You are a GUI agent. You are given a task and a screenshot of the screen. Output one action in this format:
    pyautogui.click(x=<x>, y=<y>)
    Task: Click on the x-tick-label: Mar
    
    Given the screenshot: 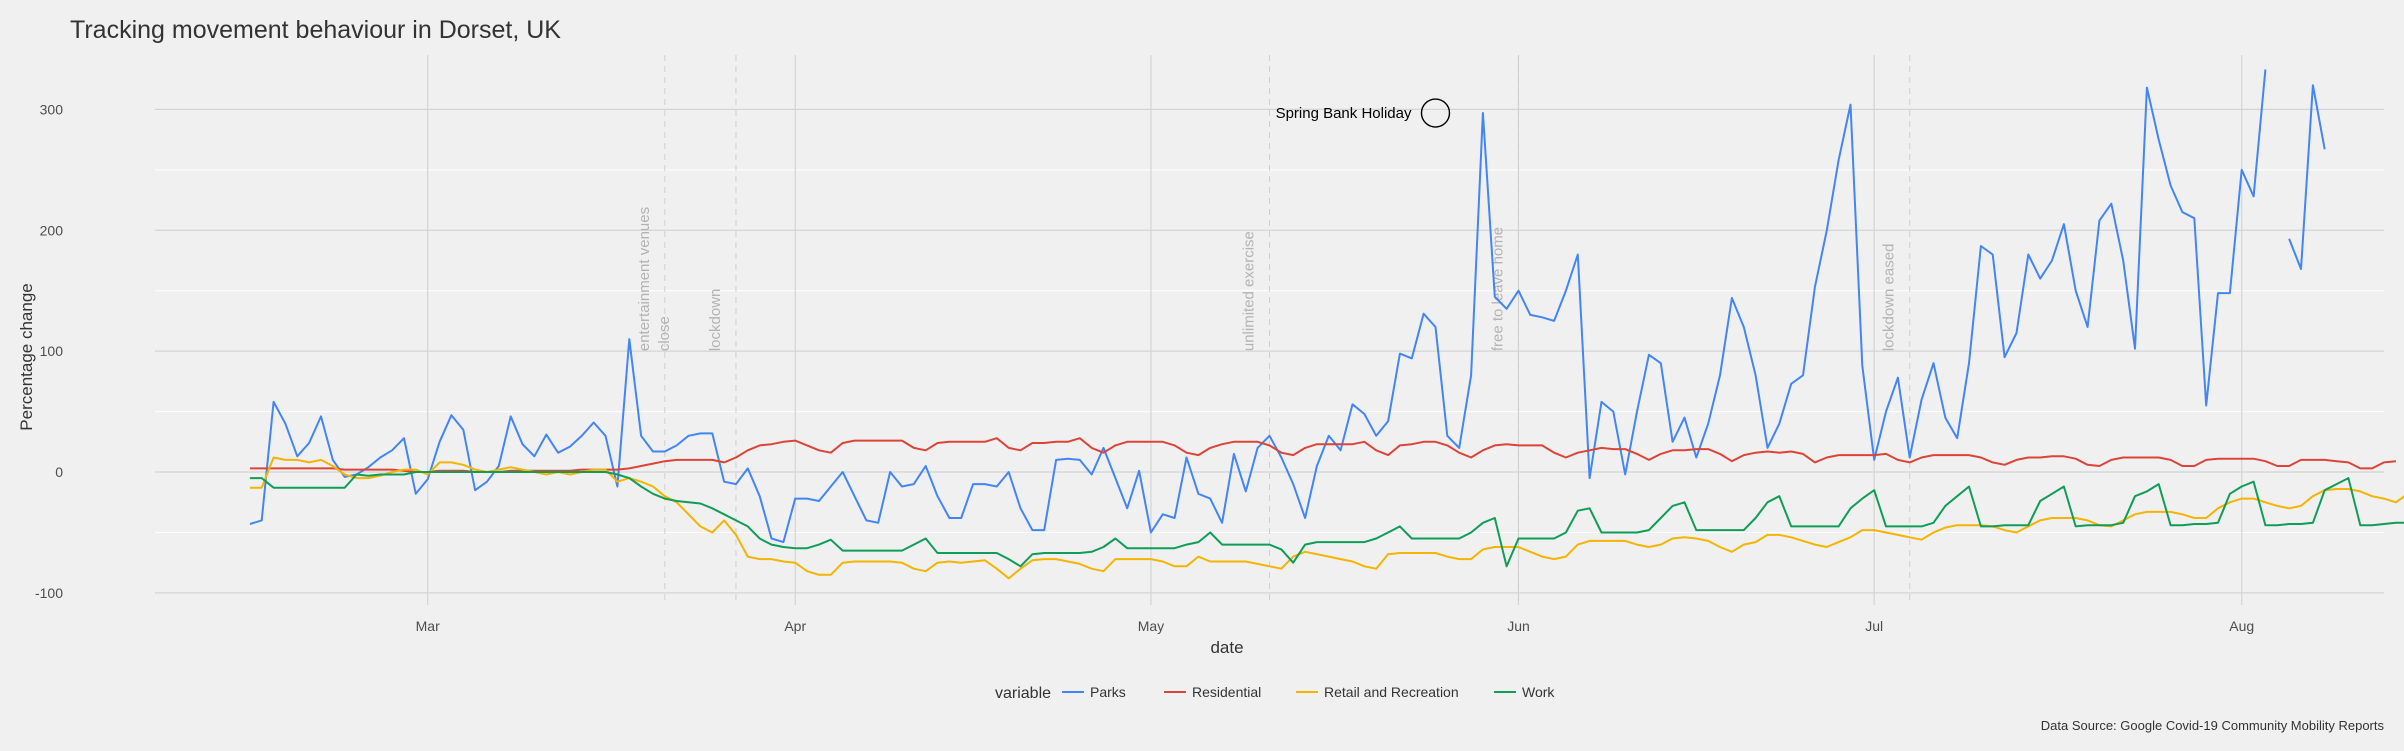 What is the action you would take?
    pyautogui.click(x=428, y=626)
    